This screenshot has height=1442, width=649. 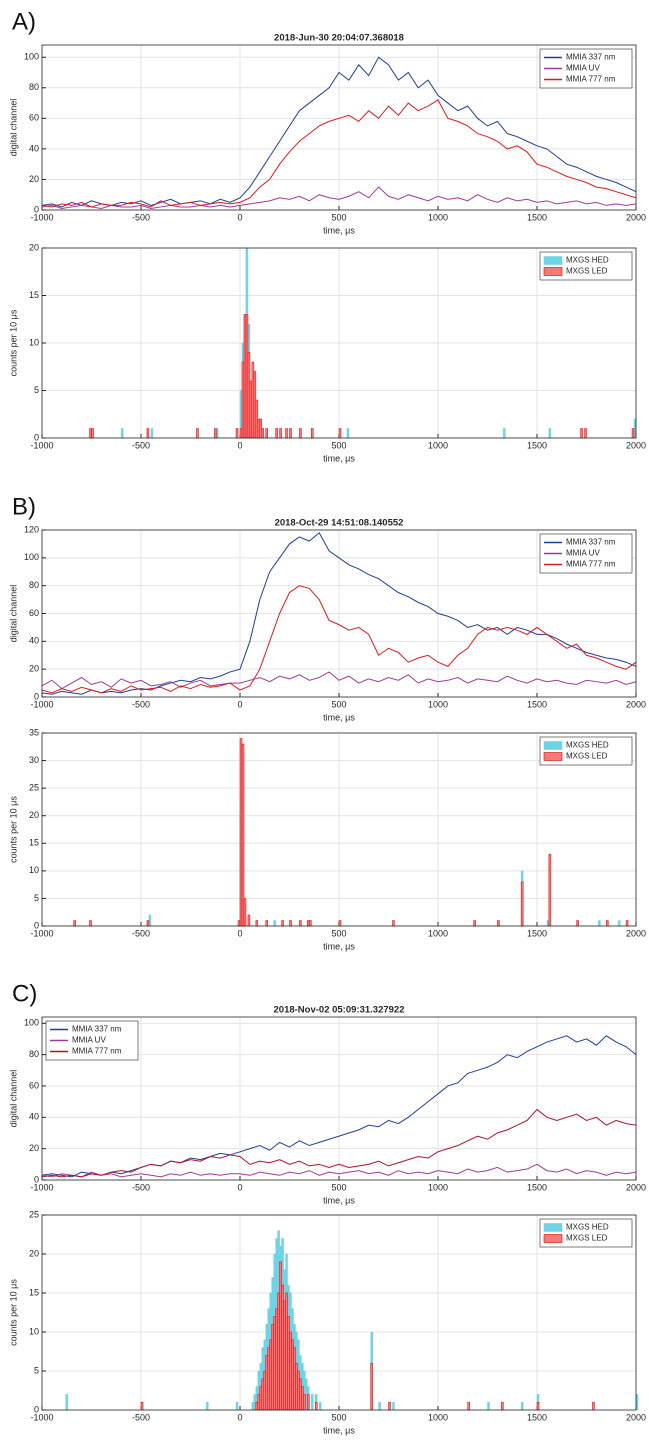 What do you see at coordinates (34, 342) in the screenshot?
I see `y-tick-label: 10` at bounding box center [34, 342].